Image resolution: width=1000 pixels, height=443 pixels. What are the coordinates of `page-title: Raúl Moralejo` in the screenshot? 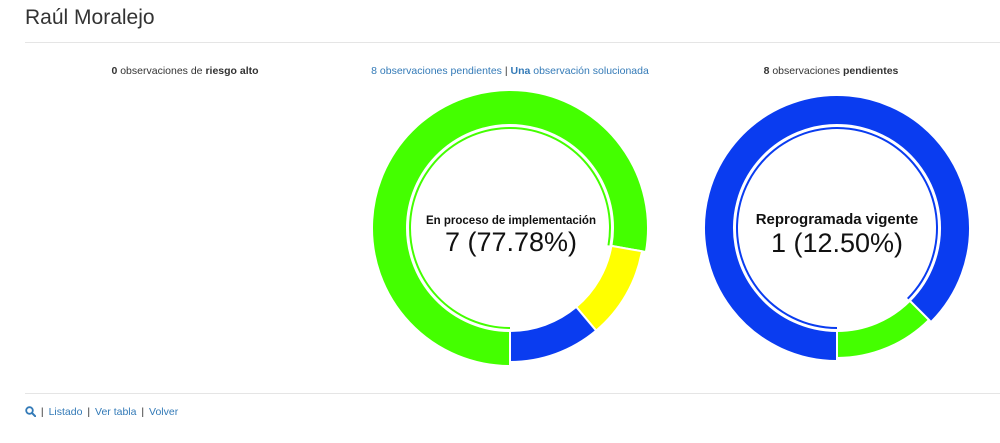 It's located at (90, 17).